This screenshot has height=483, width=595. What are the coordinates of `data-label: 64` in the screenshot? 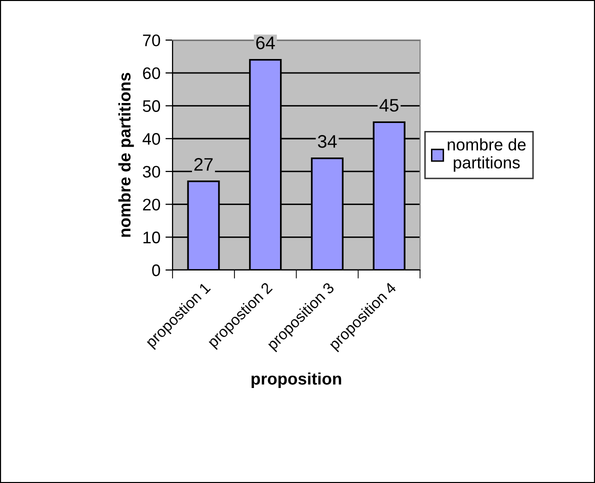 It's located at (265, 43).